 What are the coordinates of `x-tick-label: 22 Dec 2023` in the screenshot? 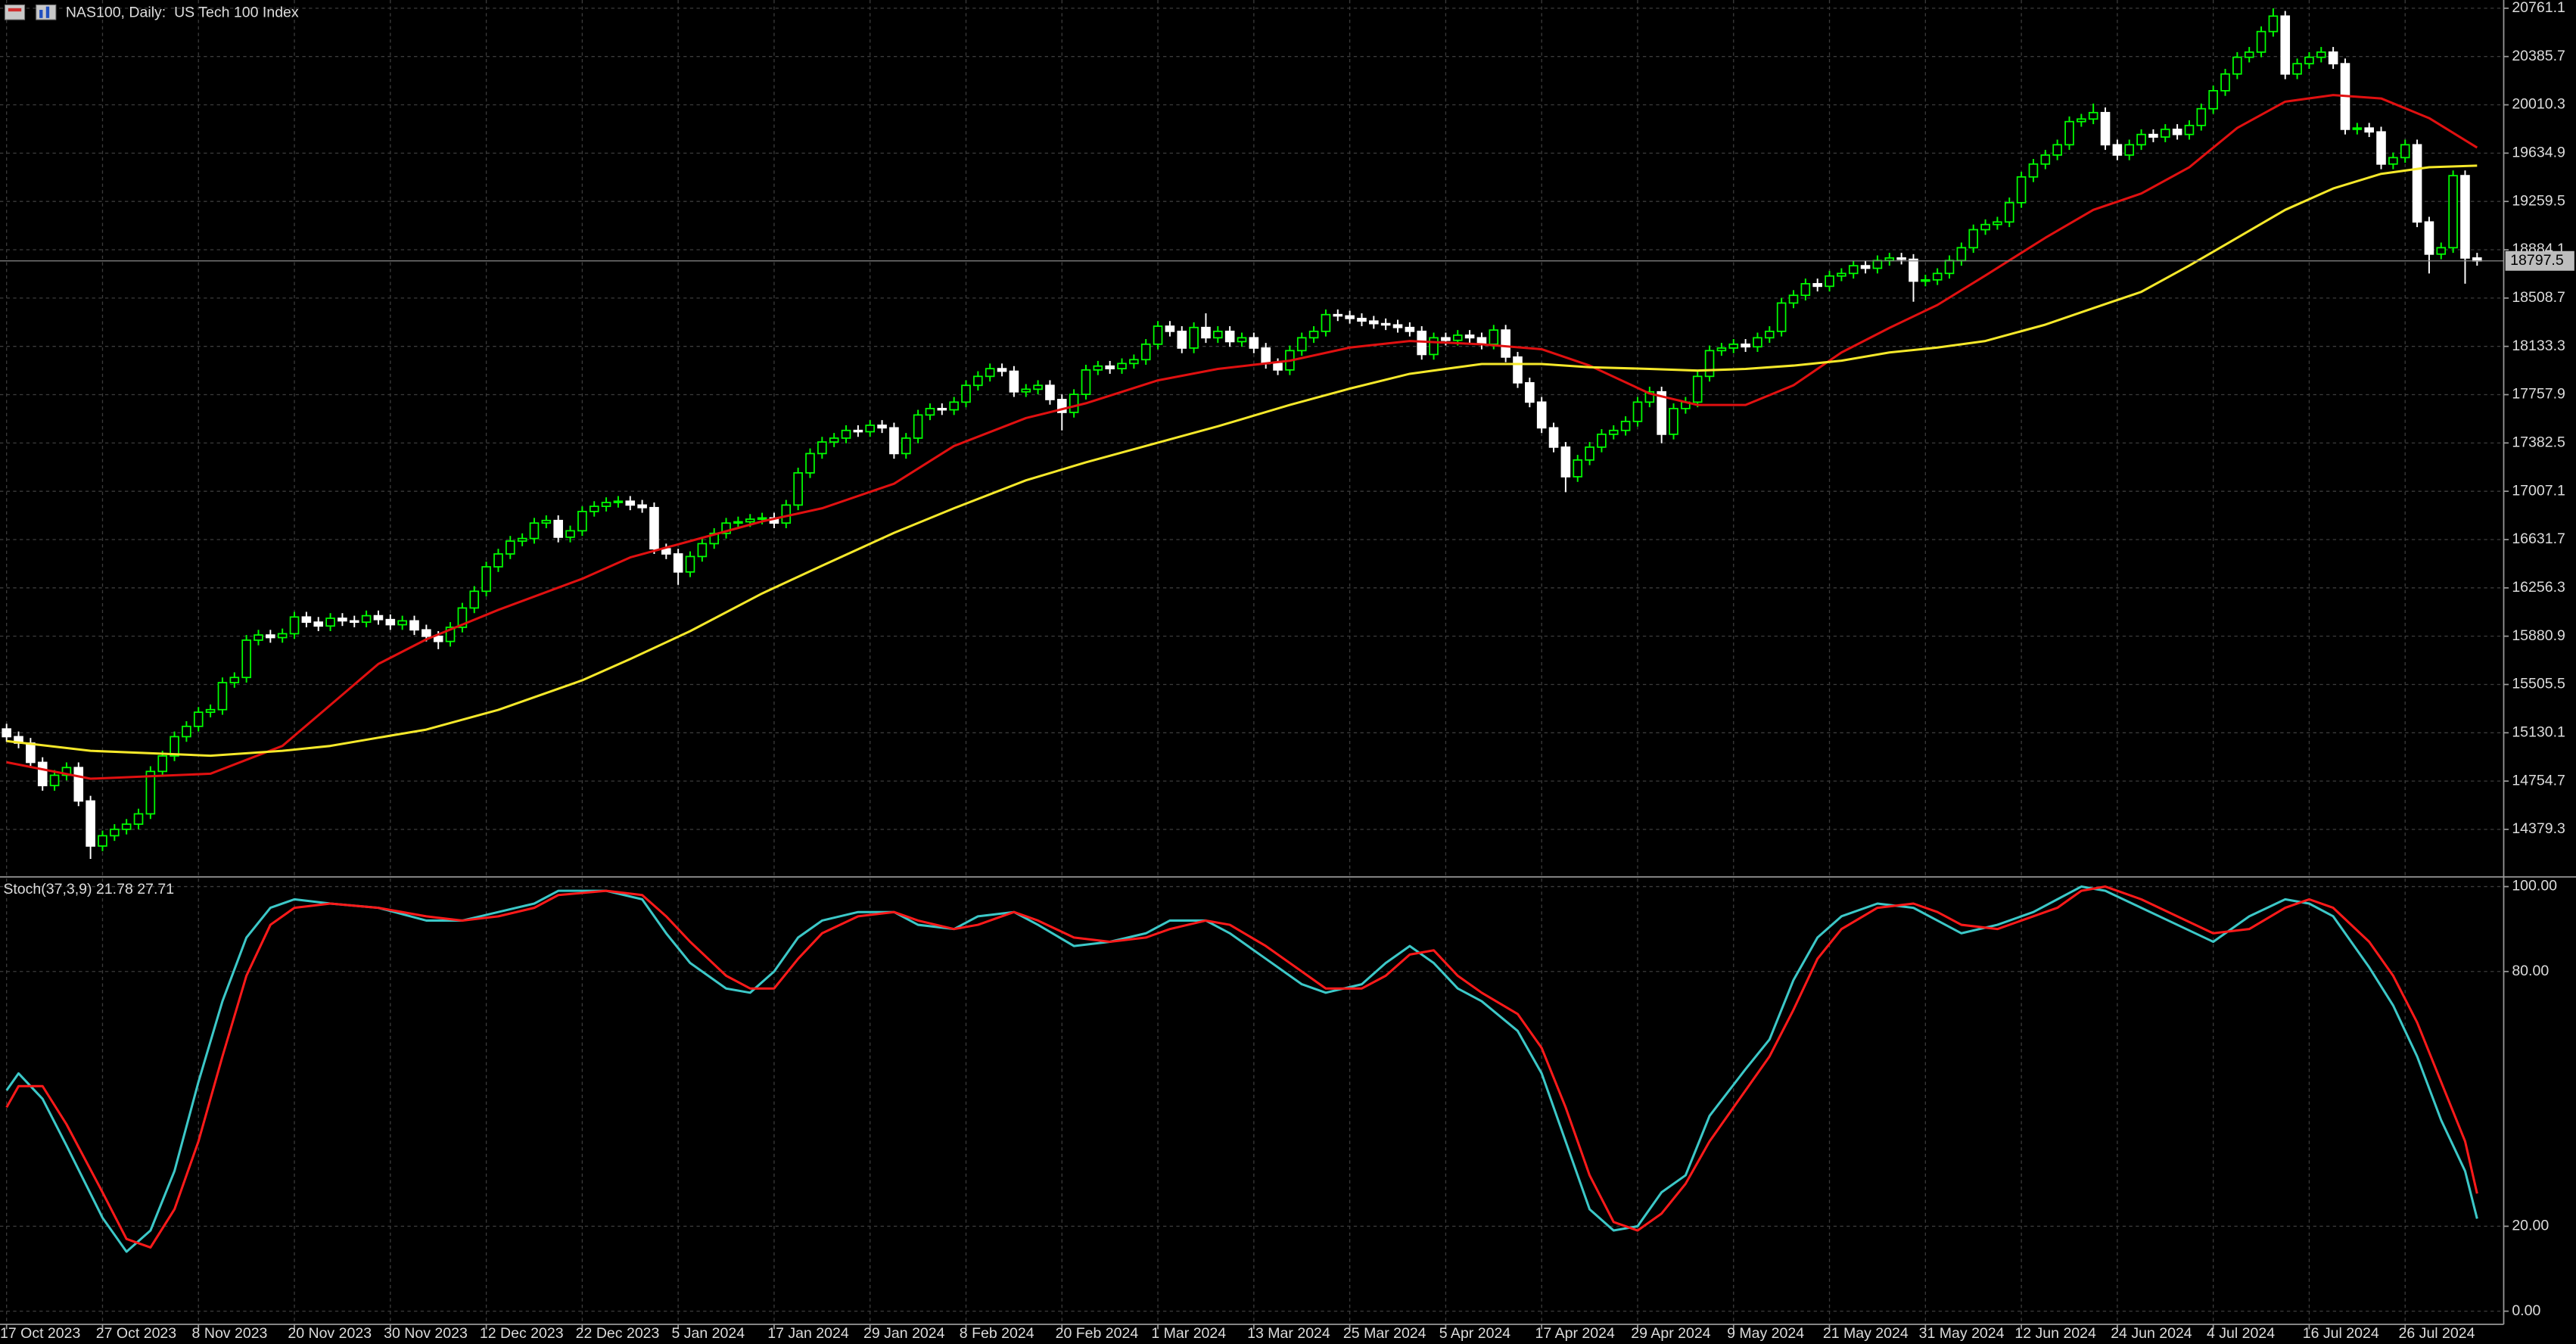 It's located at (618, 1333).